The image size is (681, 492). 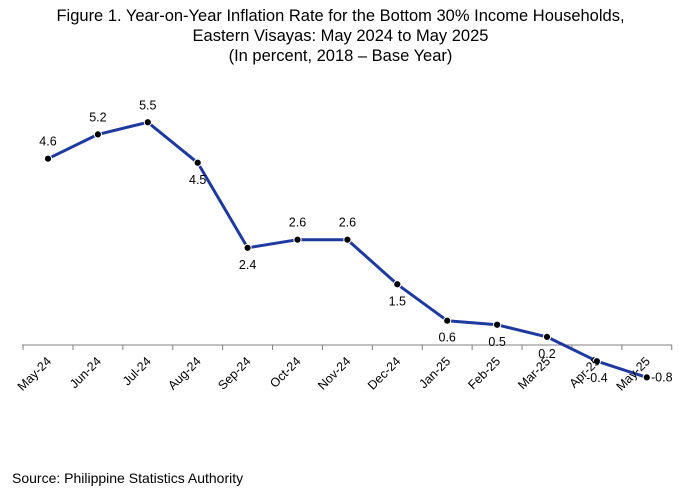 What do you see at coordinates (247, 265) in the screenshot?
I see `data-label: 2.4` at bounding box center [247, 265].